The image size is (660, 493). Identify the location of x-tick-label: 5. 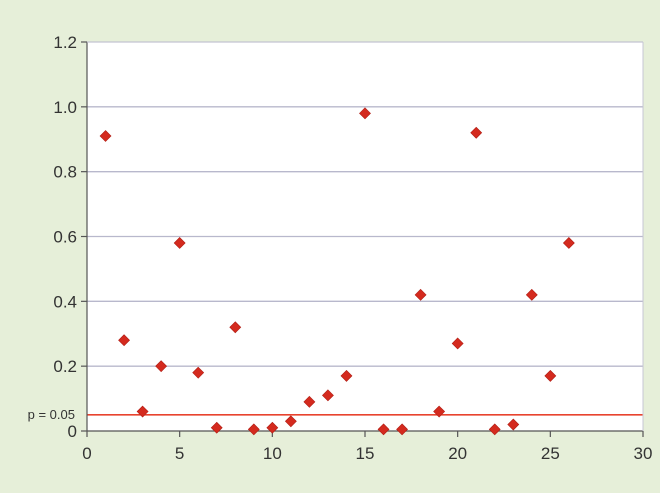
(179, 453).